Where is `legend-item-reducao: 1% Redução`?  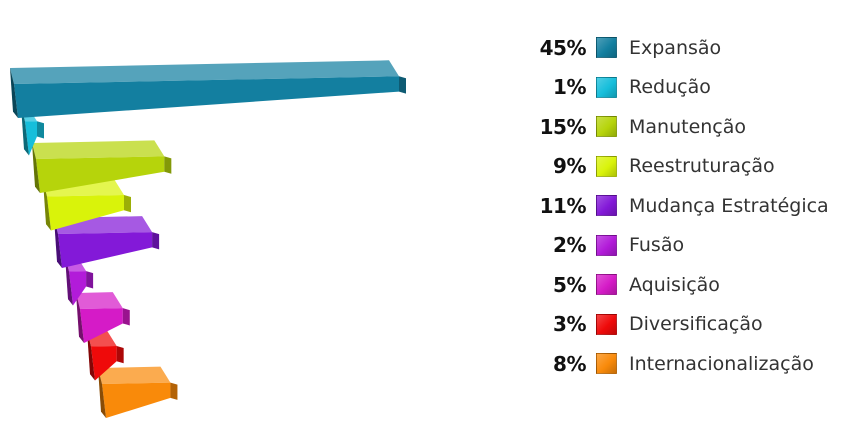
legend-item-reducao: 1% Redução is located at coordinates (679, 88).